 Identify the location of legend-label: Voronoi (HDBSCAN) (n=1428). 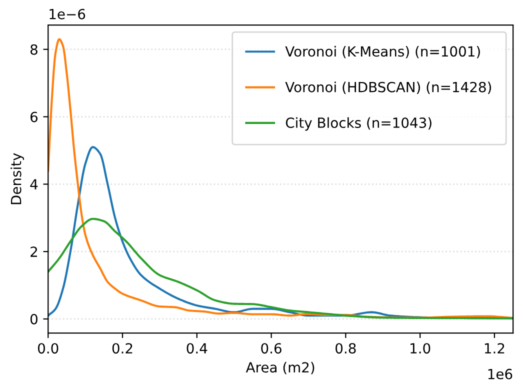
(388, 88).